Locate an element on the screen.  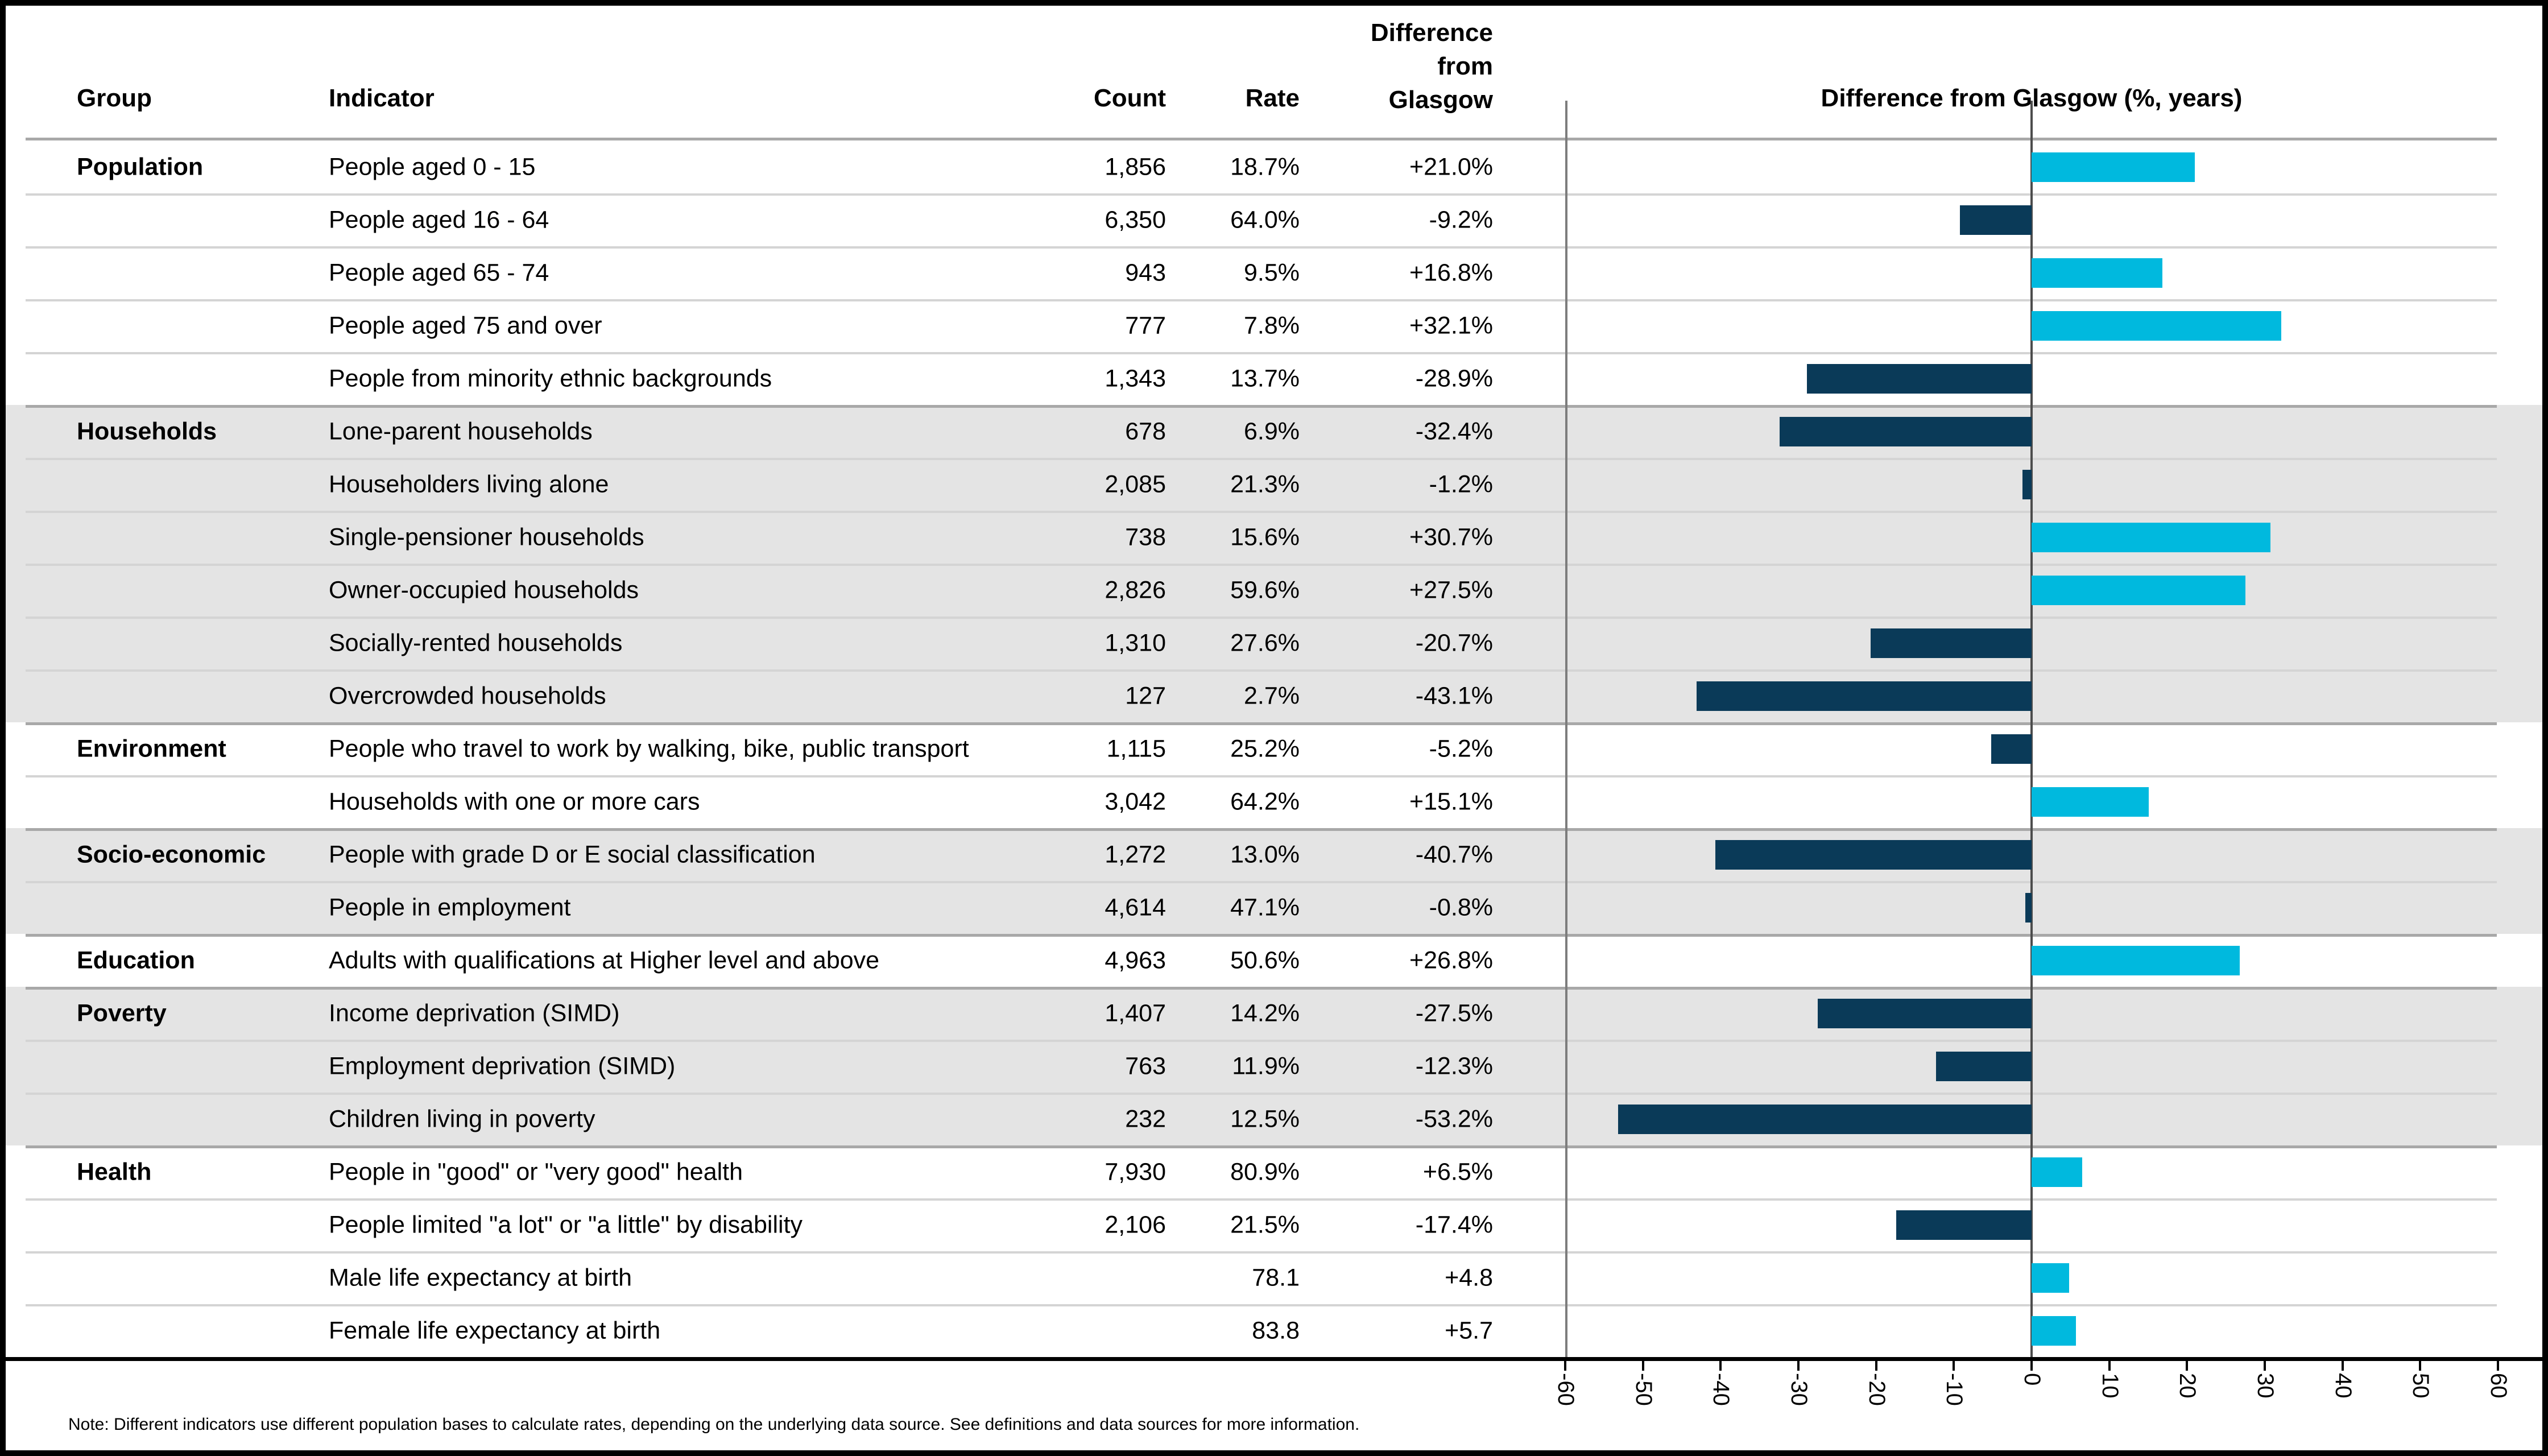
col-header-rate: Rate is located at coordinates (1272, 98).